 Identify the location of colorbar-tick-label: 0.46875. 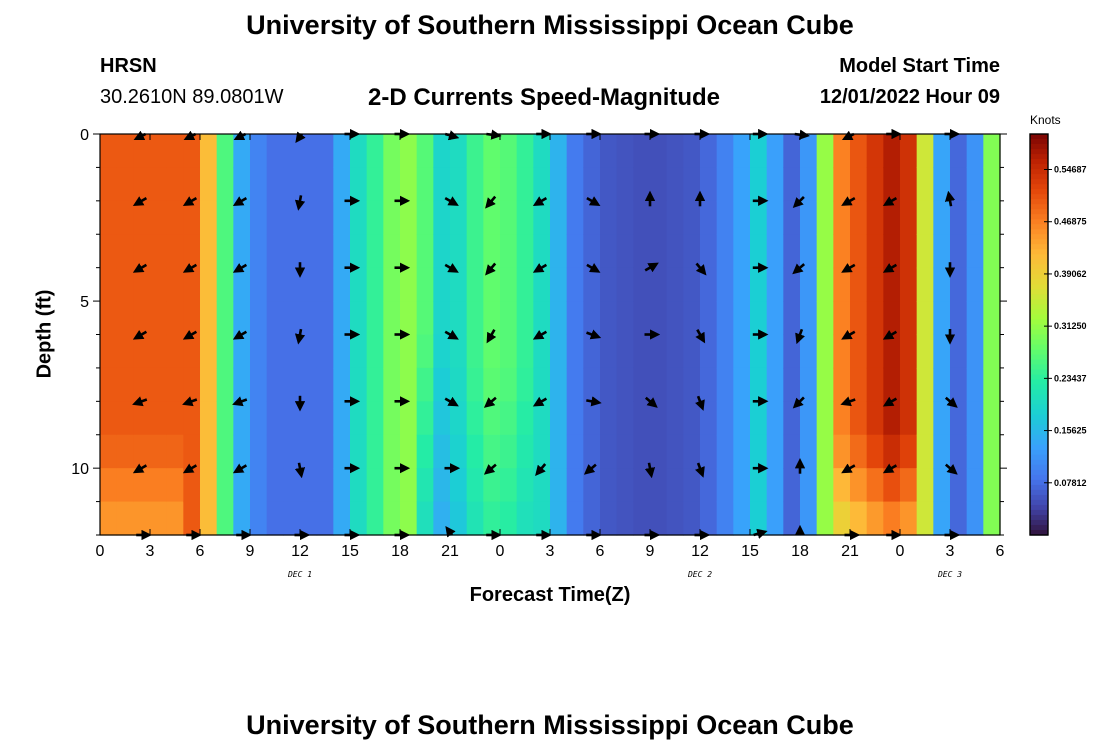
(1070, 222).